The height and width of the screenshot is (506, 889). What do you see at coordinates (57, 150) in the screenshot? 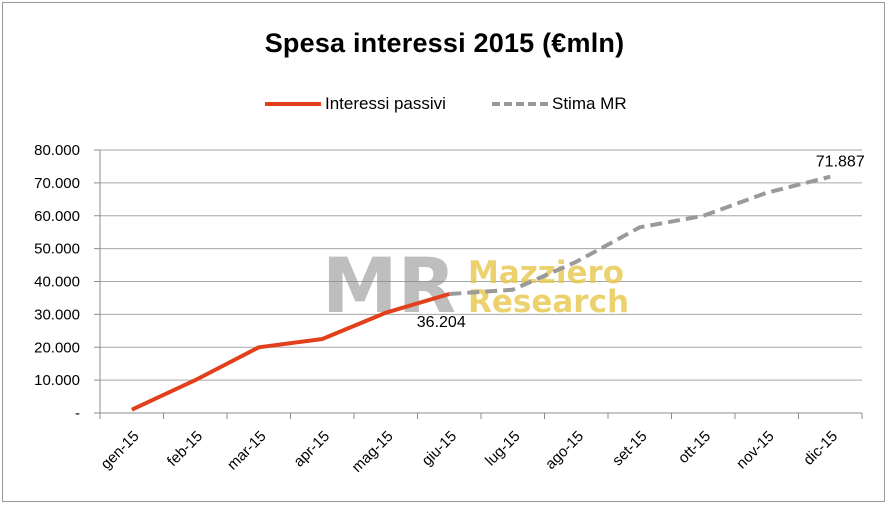
I see `y-tick-label: 80.000` at bounding box center [57, 150].